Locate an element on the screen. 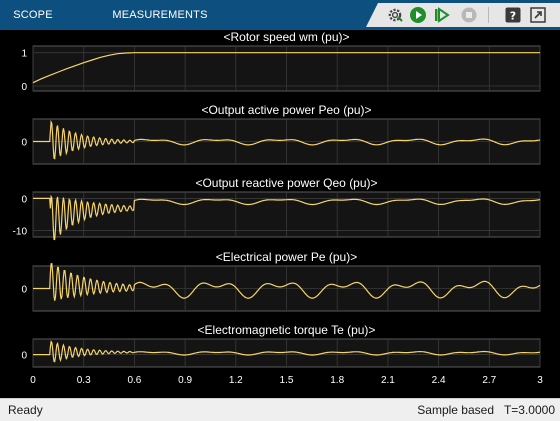  scope-panel-5: <Electromagnetic torque Te (pu)> 0 is located at coordinates (281, 345).